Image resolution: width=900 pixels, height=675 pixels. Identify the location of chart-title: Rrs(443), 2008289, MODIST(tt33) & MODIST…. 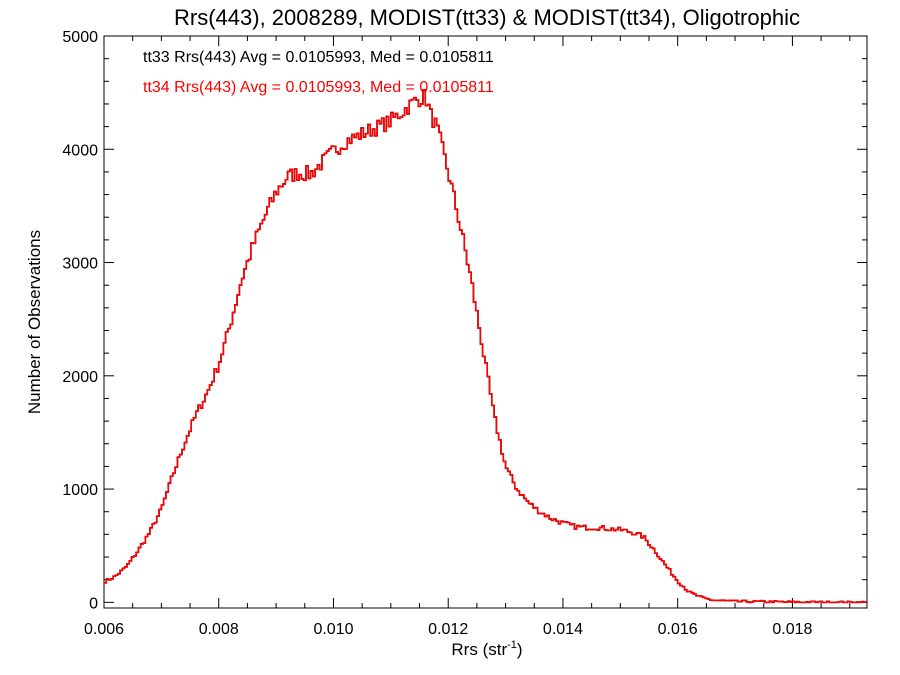
(487, 17).